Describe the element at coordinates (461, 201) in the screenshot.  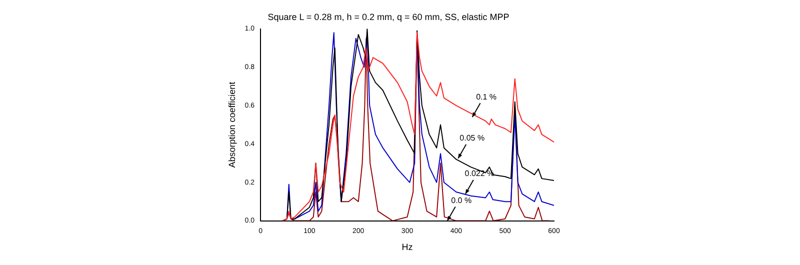
I see `annotation: 0.0 %` at that location.